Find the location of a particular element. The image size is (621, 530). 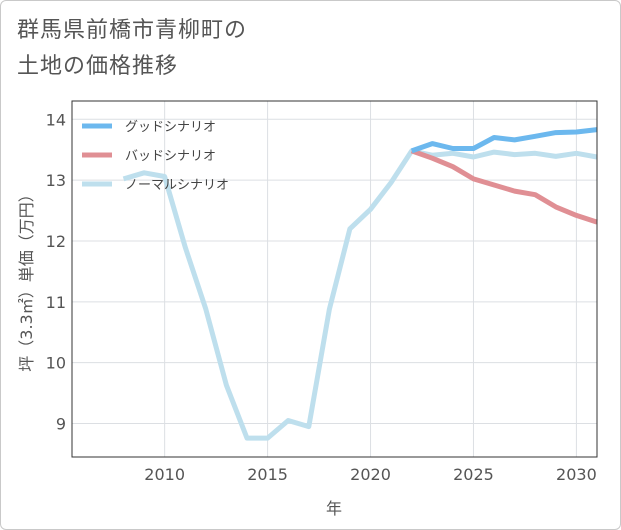

y-tick-label: 10 is located at coordinates (56, 363).